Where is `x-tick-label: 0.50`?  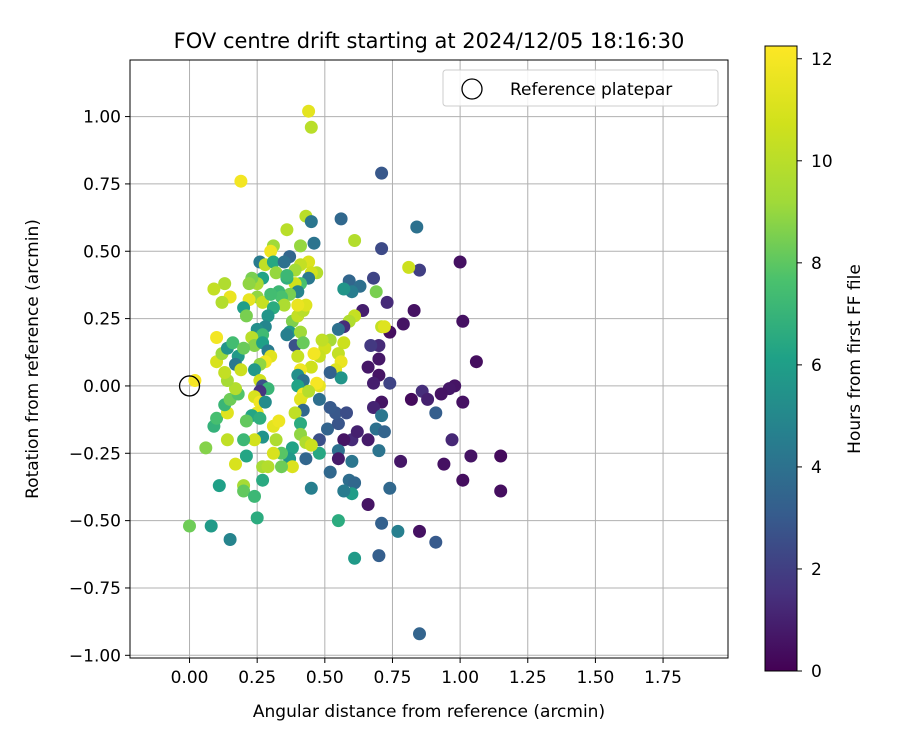 x-tick-label: 0.50 is located at coordinates (325, 678).